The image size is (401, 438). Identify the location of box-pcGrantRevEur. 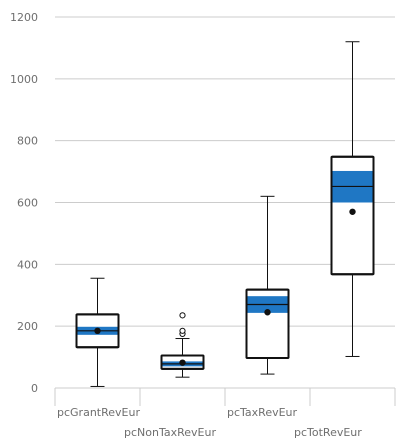
(97, 332).